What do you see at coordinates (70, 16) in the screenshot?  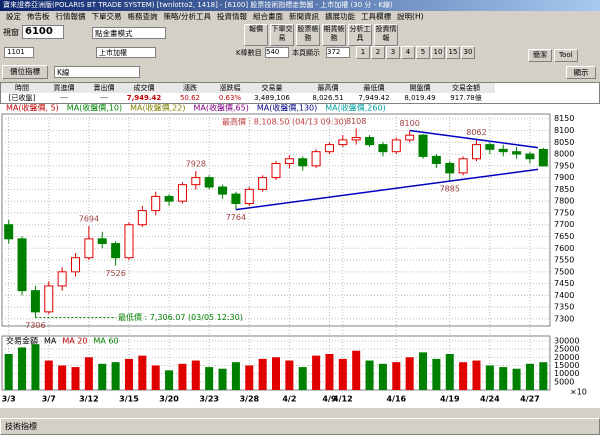 I see `menu-item: 行情報價` at bounding box center [70, 16].